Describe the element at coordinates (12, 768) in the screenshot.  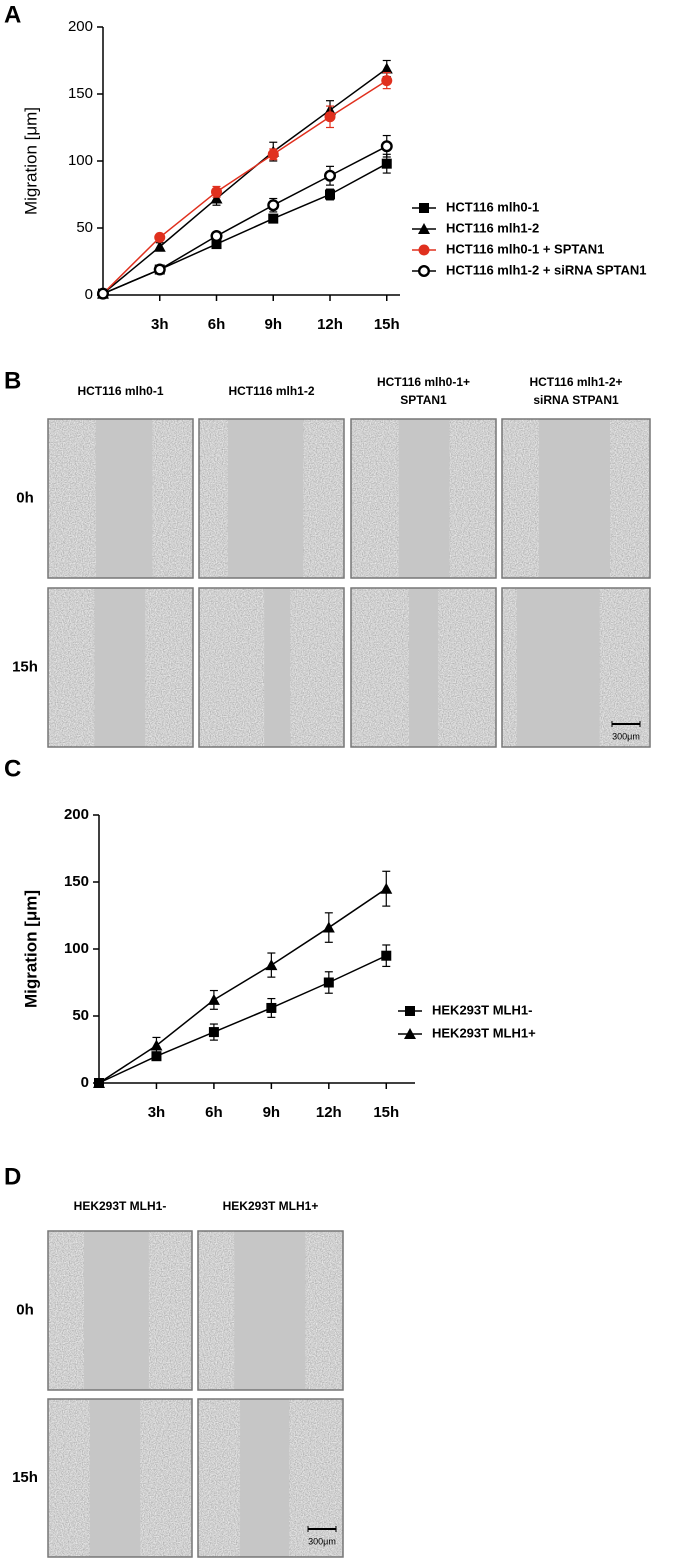
I see `panel-label: C` at that location.